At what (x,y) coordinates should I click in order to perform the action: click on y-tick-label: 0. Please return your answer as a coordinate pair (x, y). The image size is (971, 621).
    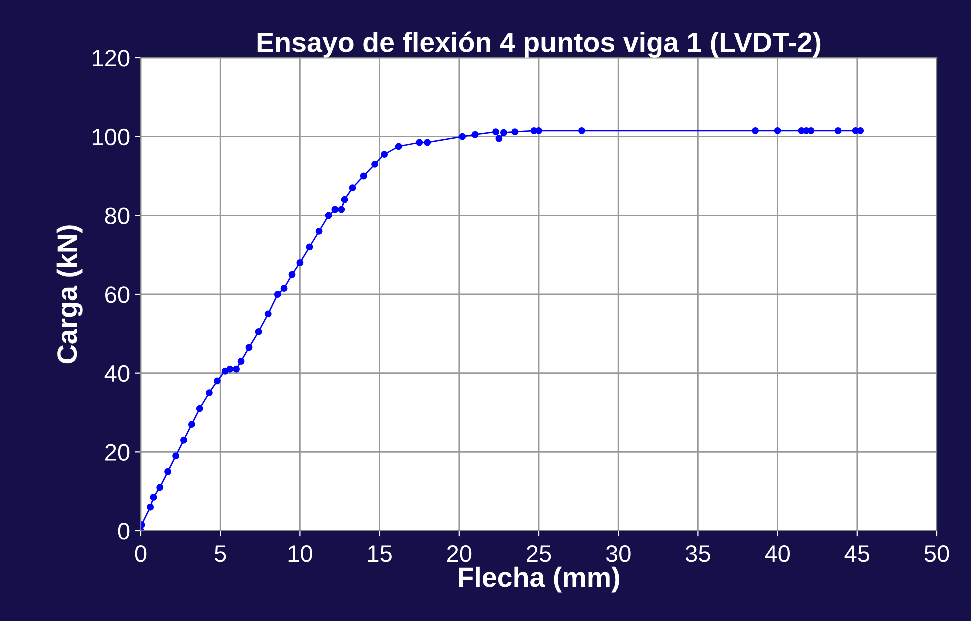
    Looking at the image, I should click on (124, 531).